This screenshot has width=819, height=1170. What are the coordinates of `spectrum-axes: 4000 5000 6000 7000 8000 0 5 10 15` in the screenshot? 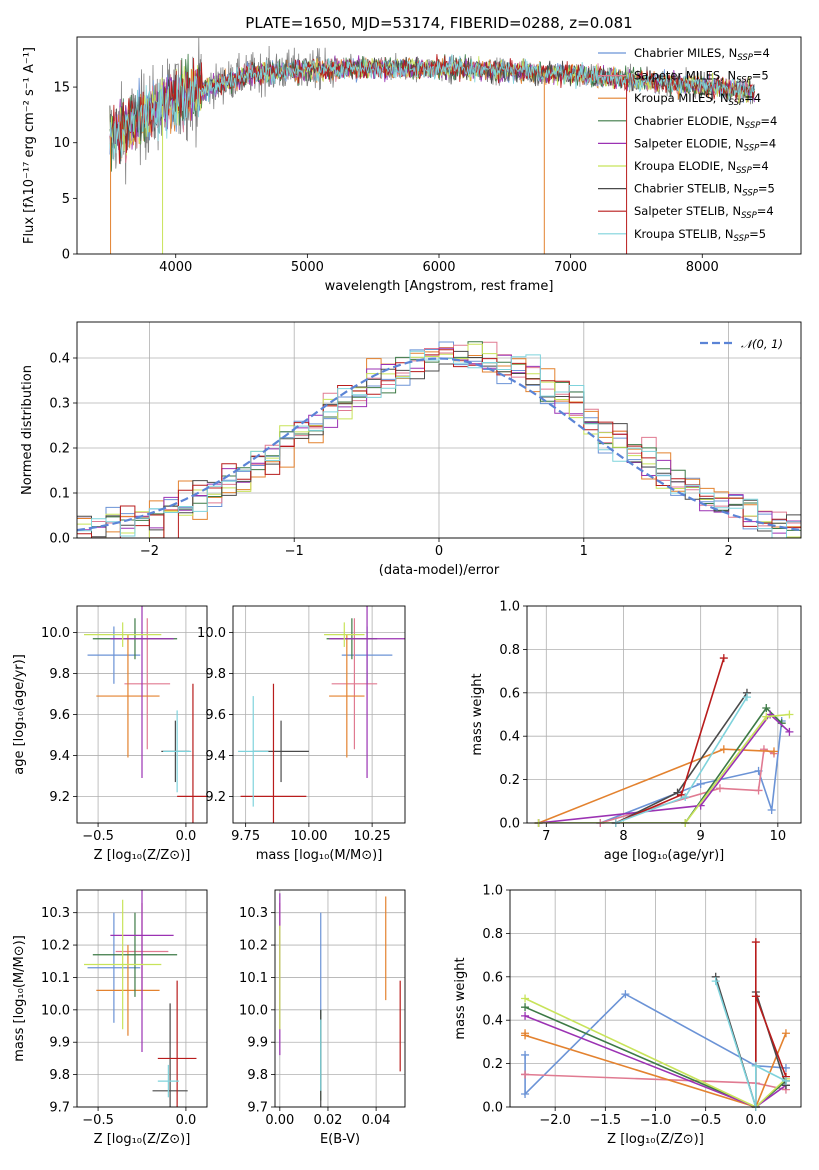 It's located at (385, 178).